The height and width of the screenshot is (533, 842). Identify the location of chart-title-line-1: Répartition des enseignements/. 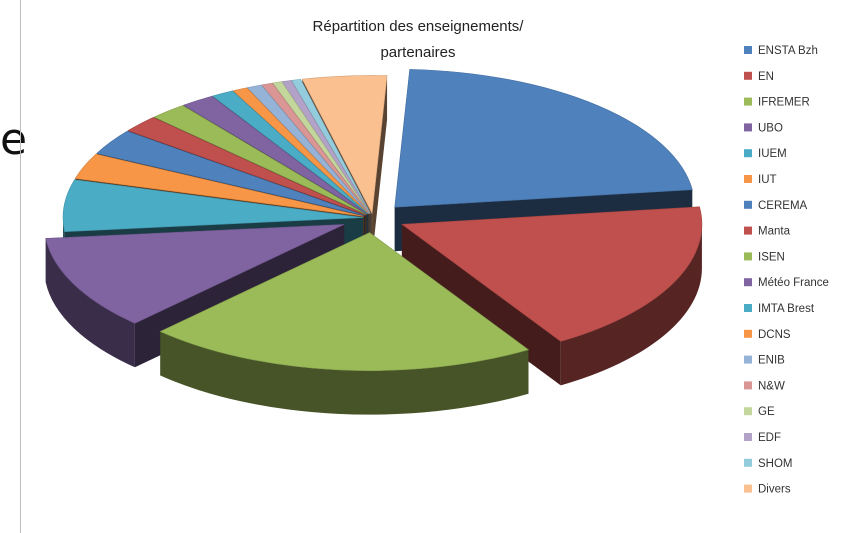
(419, 26).